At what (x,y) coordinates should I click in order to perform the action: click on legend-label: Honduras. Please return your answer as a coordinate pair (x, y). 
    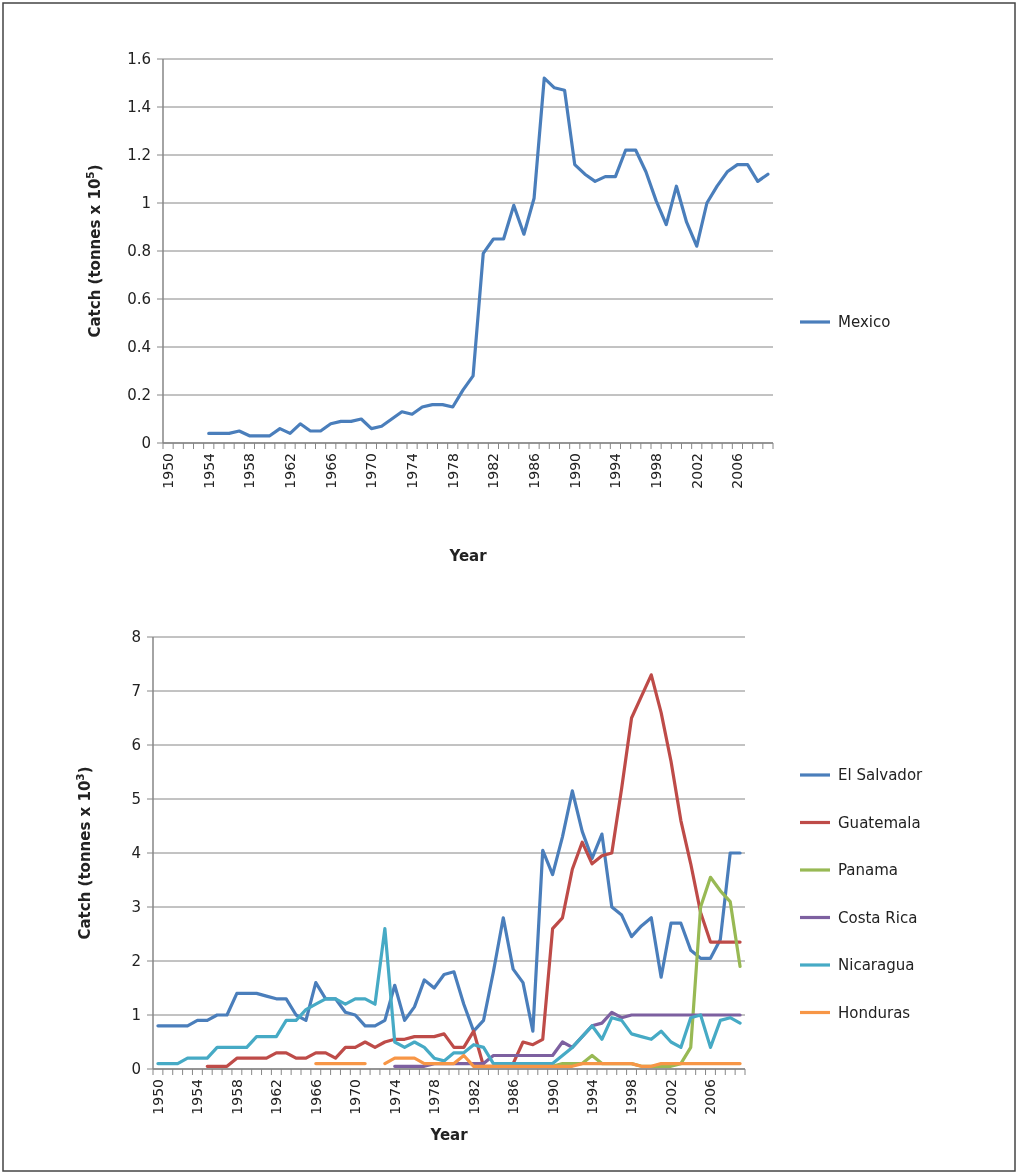
    Looking at the image, I should click on (874, 1012).